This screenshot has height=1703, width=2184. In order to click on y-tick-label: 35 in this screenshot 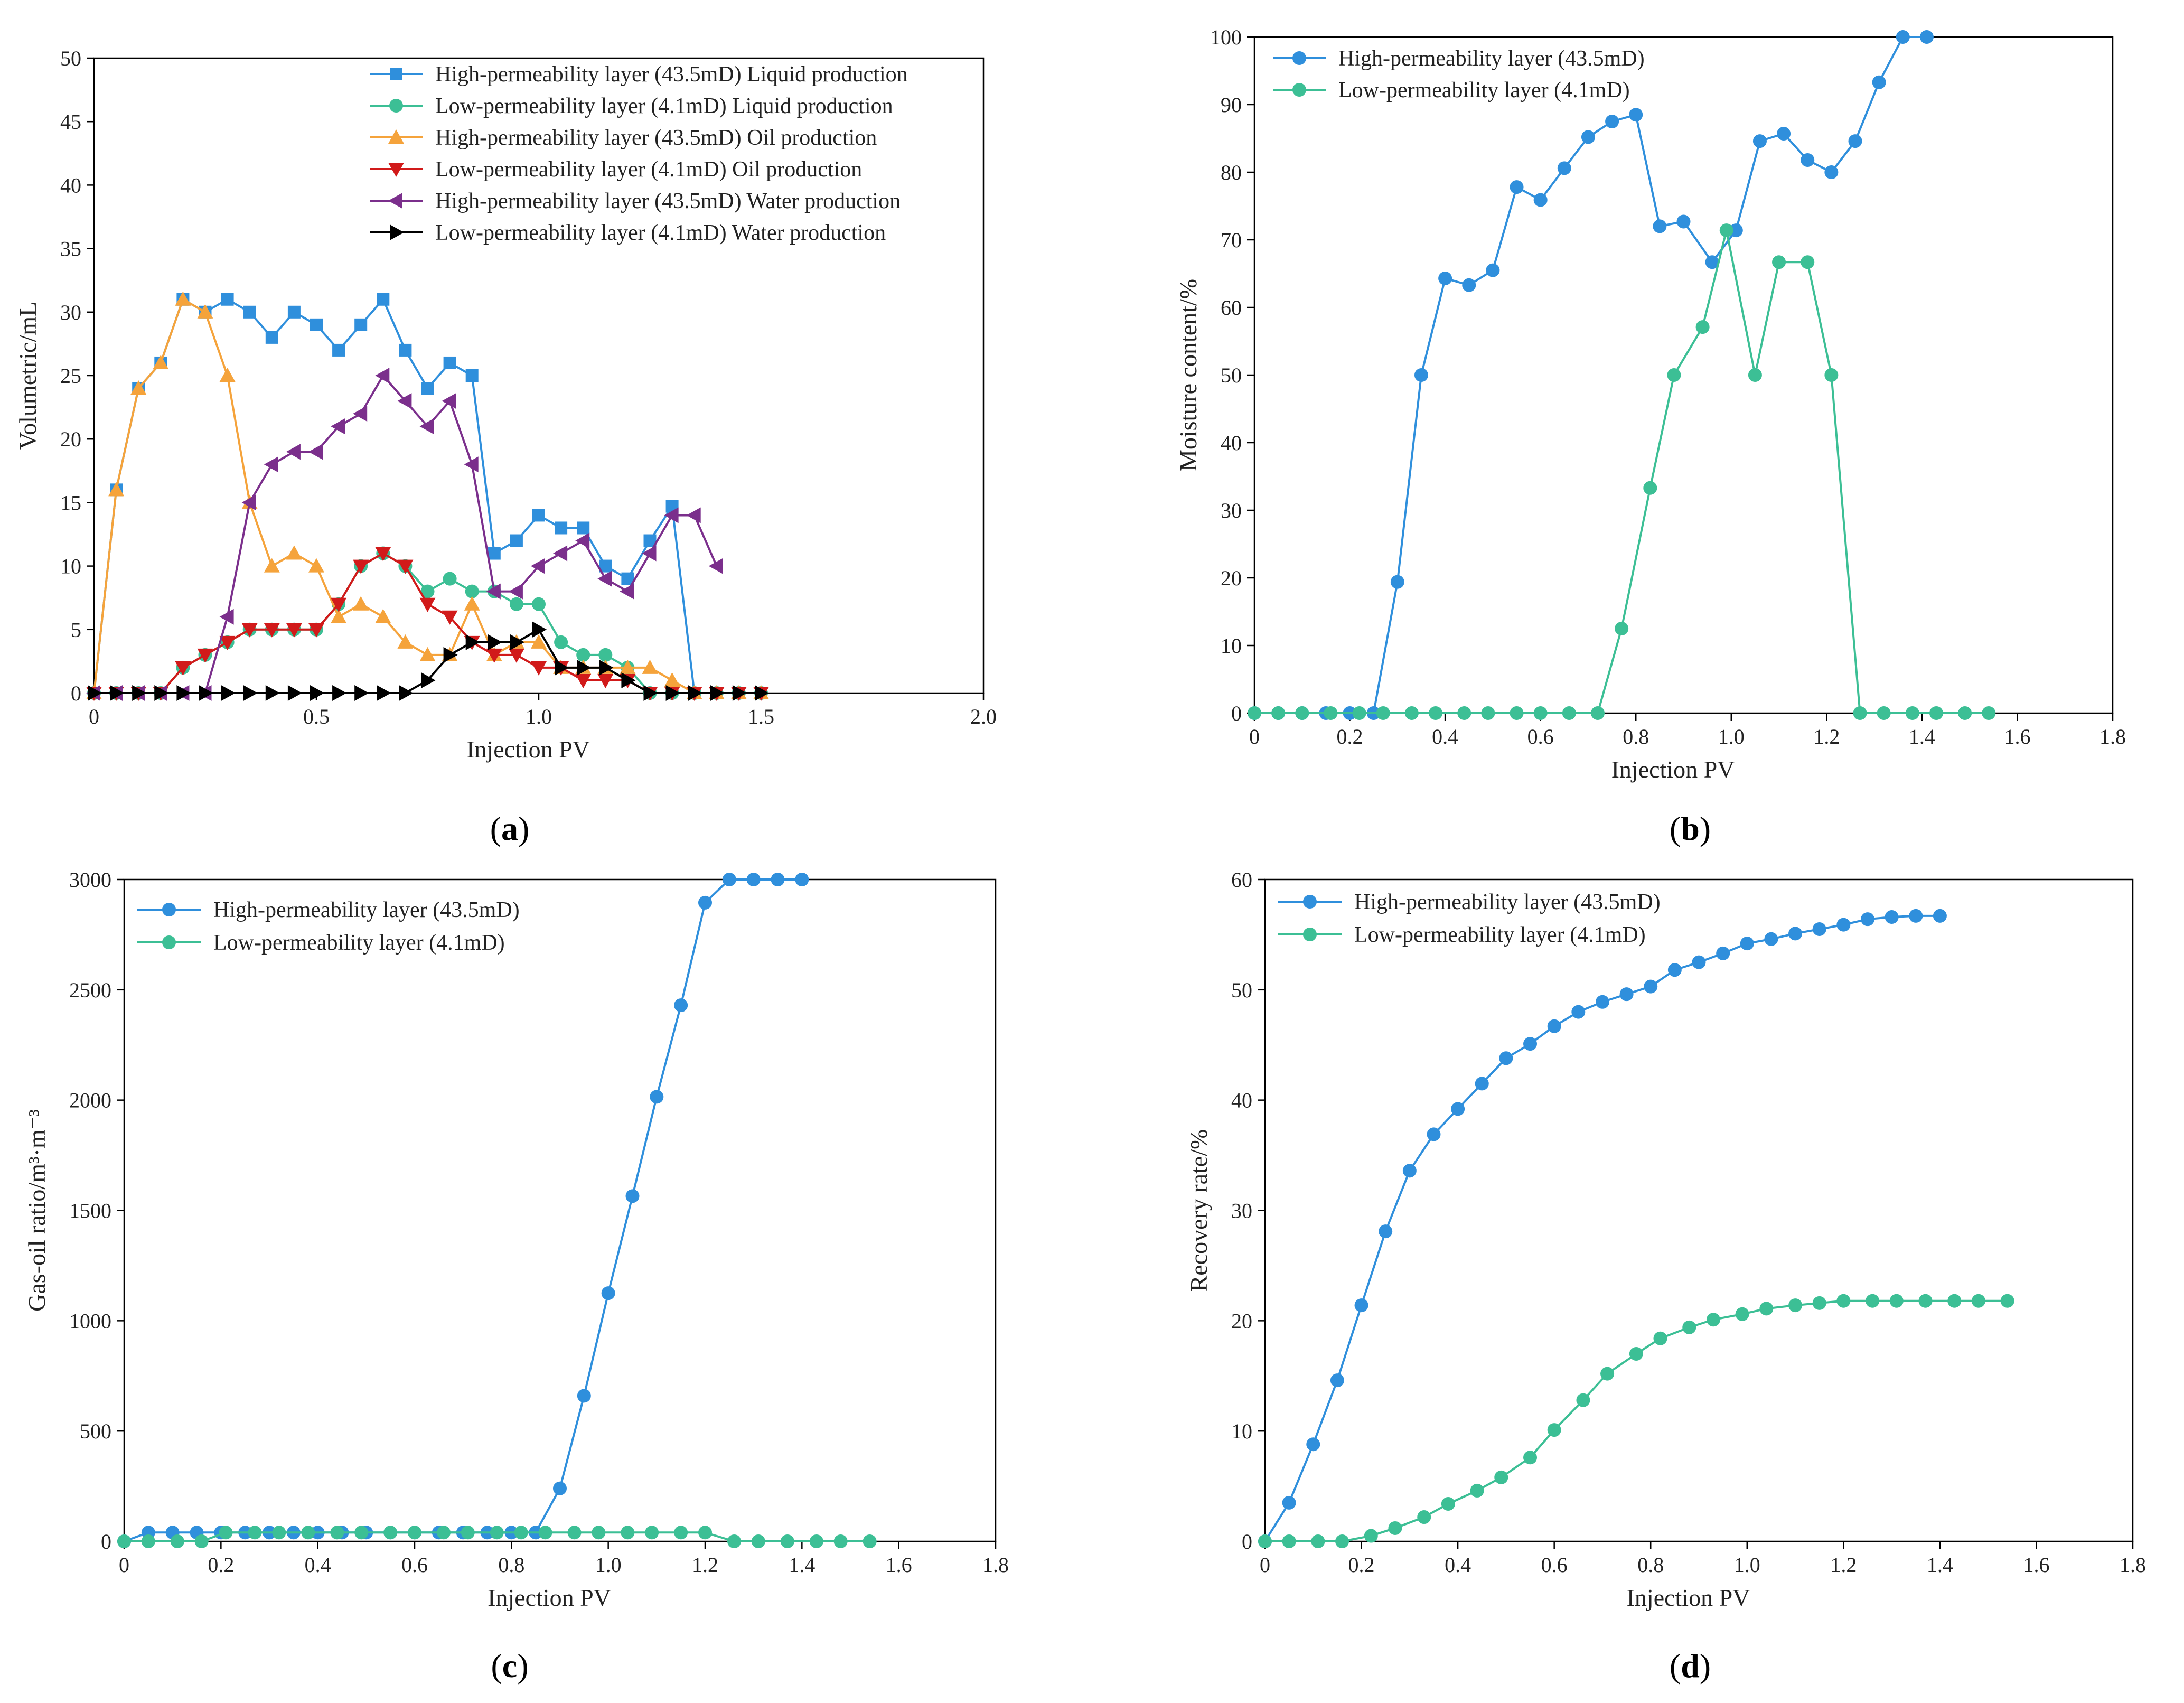, I will do `click(70, 249)`.